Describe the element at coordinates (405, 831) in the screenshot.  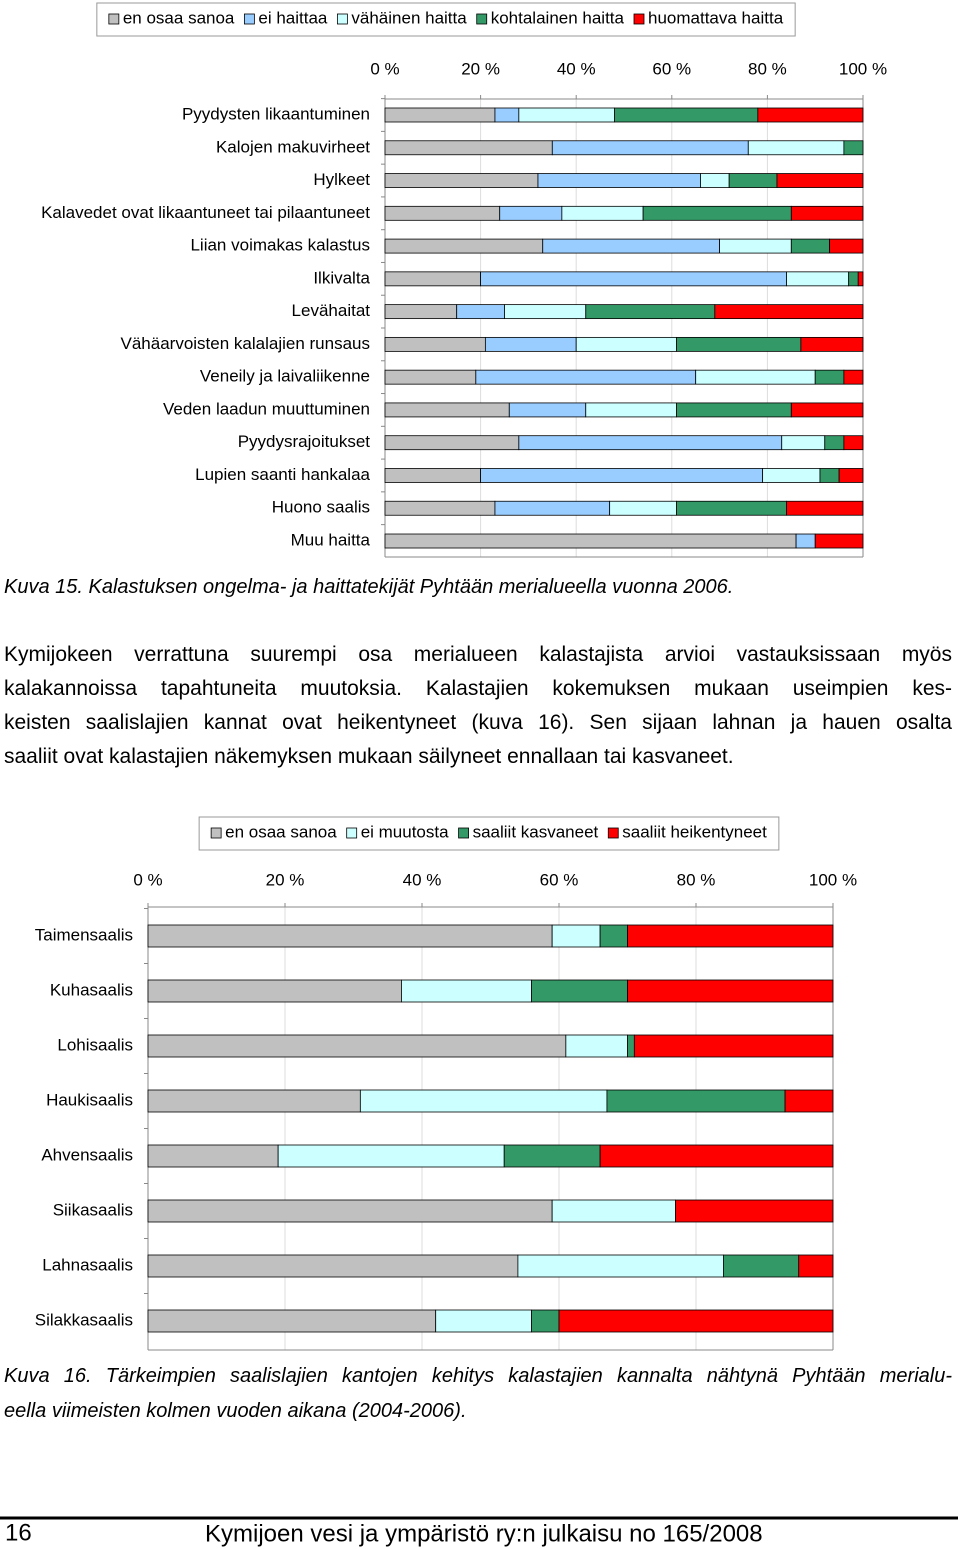
I see `legend-label: ei muutosta` at that location.